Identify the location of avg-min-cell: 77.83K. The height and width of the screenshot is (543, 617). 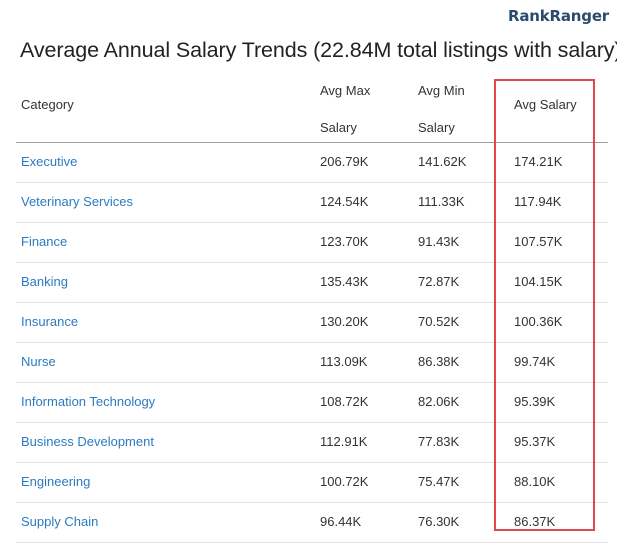
(439, 441).